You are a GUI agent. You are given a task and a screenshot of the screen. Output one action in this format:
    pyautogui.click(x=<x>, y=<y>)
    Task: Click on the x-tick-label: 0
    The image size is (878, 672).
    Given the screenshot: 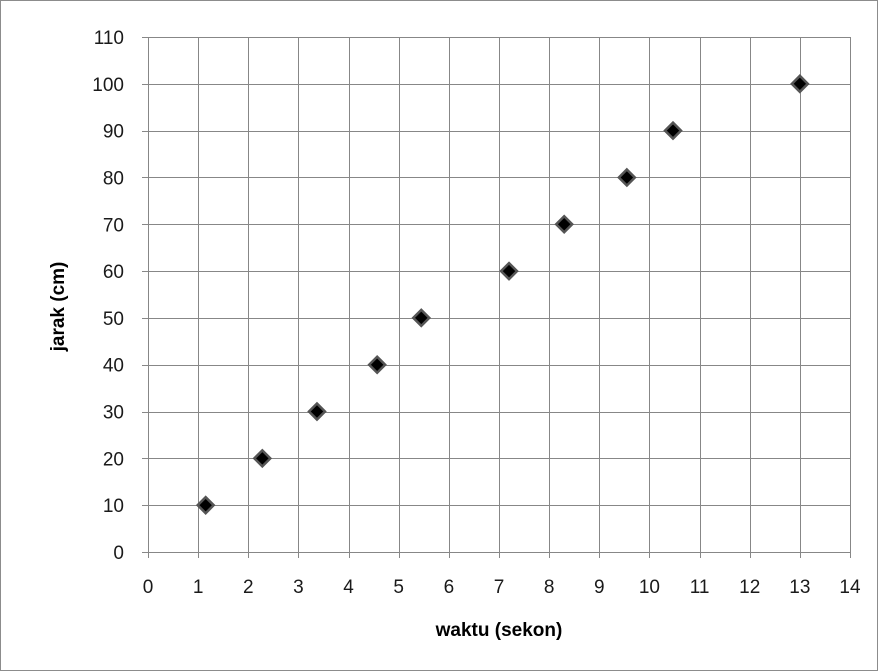 What is the action you would take?
    pyautogui.click(x=148, y=587)
    